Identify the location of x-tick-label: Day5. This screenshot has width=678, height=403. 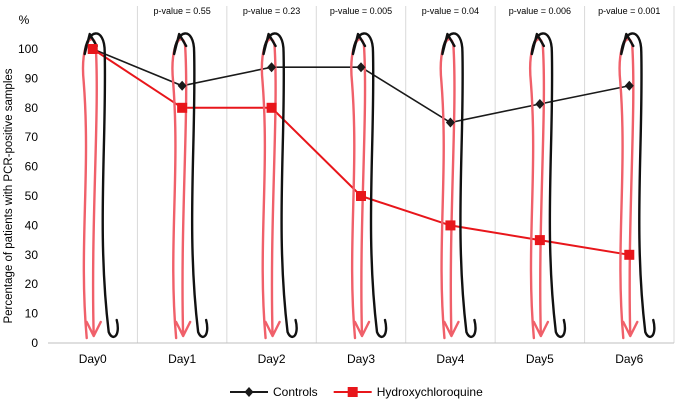
(540, 359).